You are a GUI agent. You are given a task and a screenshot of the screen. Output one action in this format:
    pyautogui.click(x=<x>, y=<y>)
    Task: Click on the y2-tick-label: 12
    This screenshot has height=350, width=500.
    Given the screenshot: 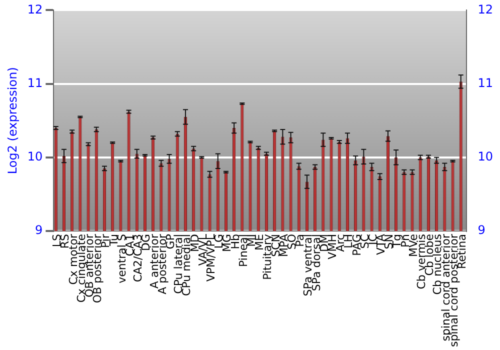 What is the action you would take?
    pyautogui.click(x=486, y=9)
    